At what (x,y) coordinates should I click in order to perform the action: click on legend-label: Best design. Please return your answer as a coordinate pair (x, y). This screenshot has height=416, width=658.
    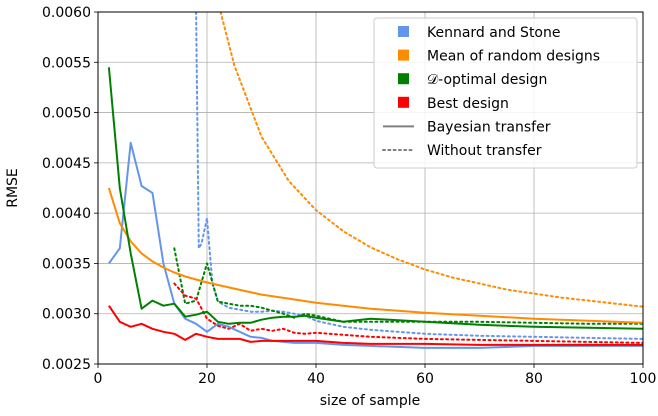
    Looking at the image, I should click on (468, 104).